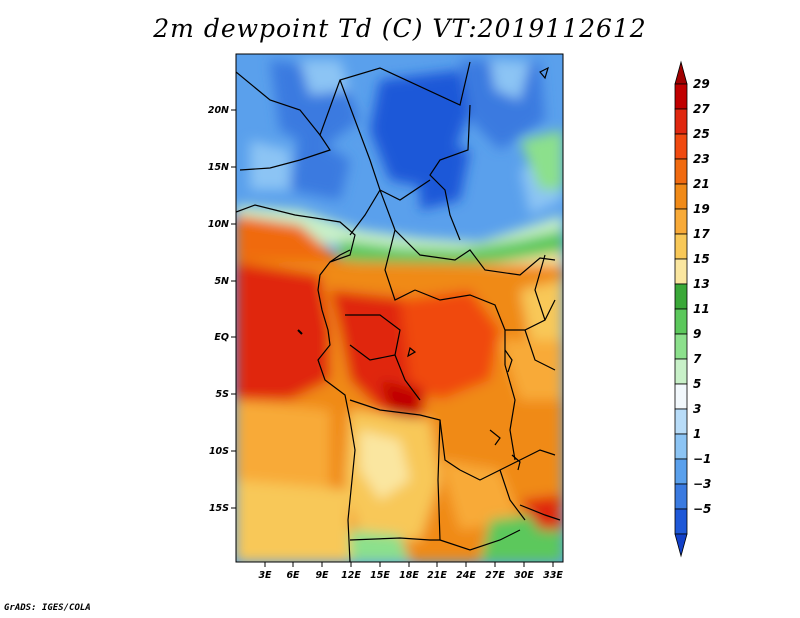 Image resolution: width=800 pixels, height=618 pixels. What do you see at coordinates (222, 309) in the screenshot?
I see `latitude-axis: 20N 15N 10N 5N EQ 5S 10S 15S` at bounding box center [222, 309].